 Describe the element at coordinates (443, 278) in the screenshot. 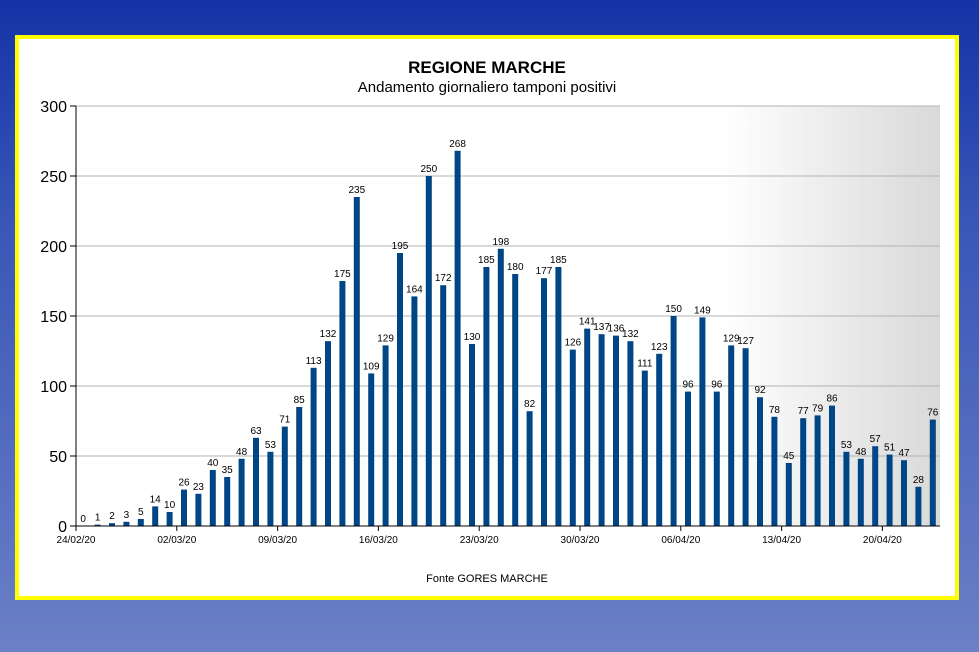

I see `data-label: 172` at that location.